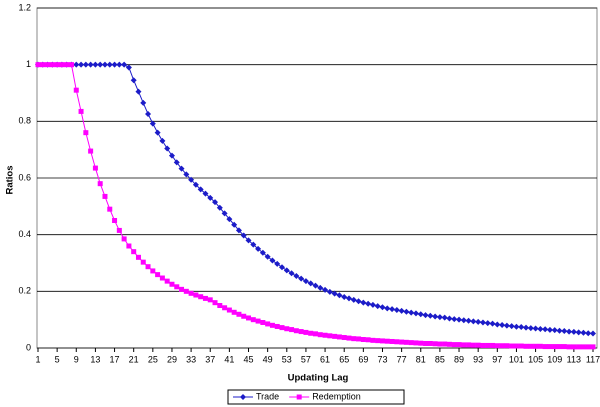  I want to click on y-tick-label: 0.8, so click(24, 121).